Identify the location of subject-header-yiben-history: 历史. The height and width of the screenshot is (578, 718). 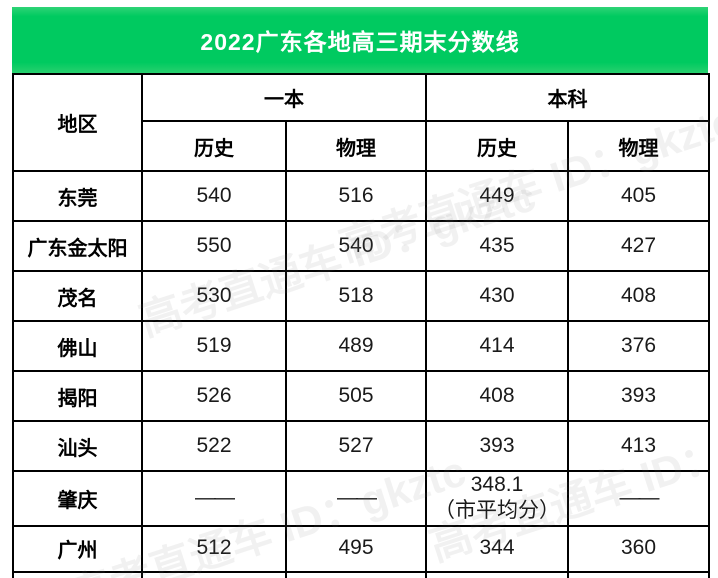
(214, 146).